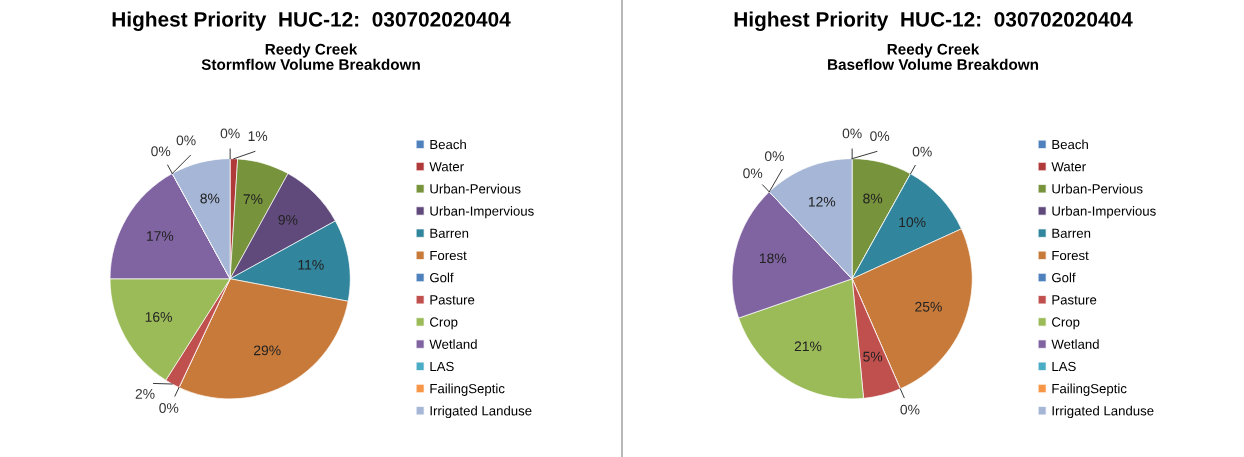 Image resolution: width=1244 pixels, height=457 pixels. I want to click on data-label: 25%, so click(928, 306).